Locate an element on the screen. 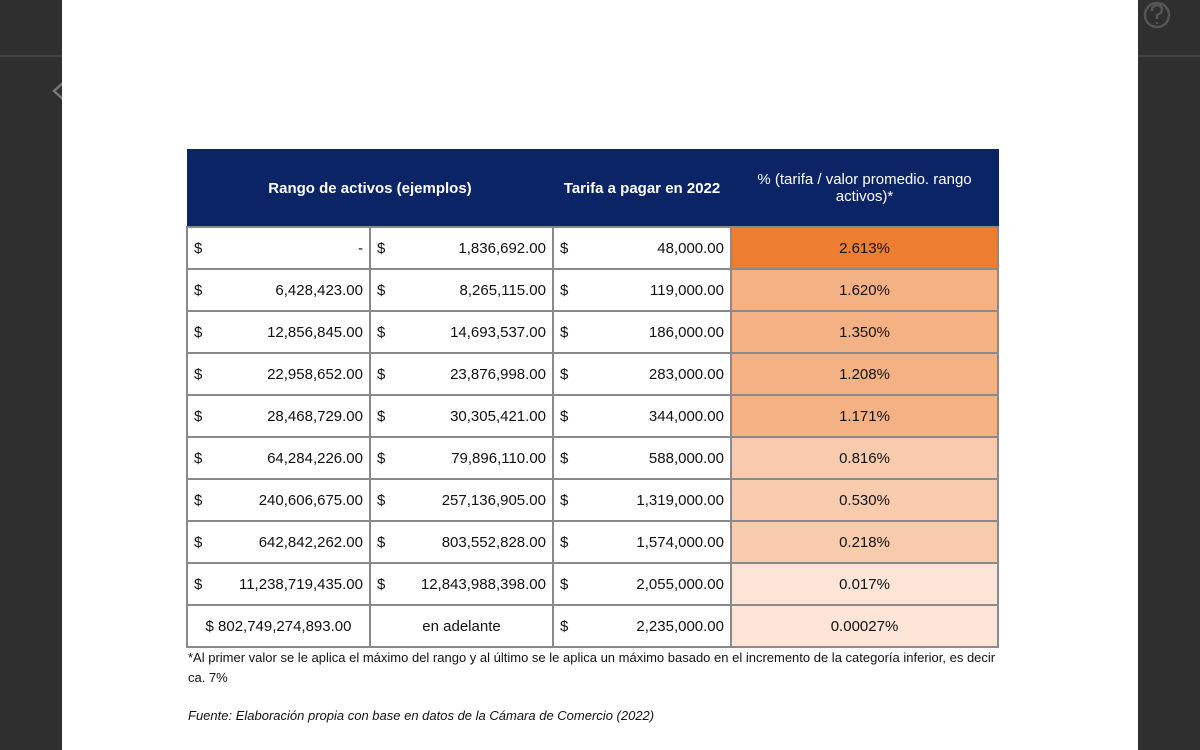 The image size is (1200, 750). percent-cell: 0.816% is located at coordinates (864, 458).